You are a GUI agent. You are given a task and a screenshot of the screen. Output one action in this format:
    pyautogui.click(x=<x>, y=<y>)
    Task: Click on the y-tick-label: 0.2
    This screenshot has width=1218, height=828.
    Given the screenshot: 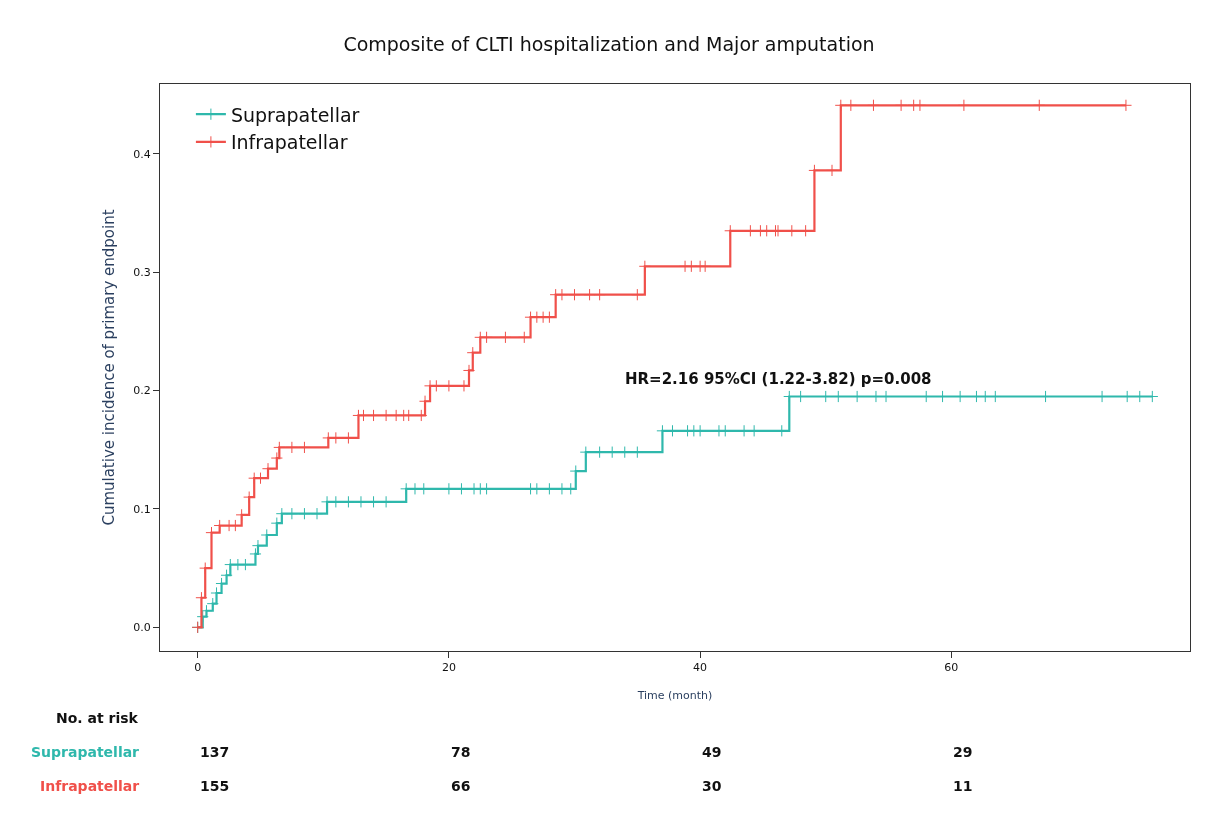 What is the action you would take?
    pyautogui.click(x=142, y=391)
    